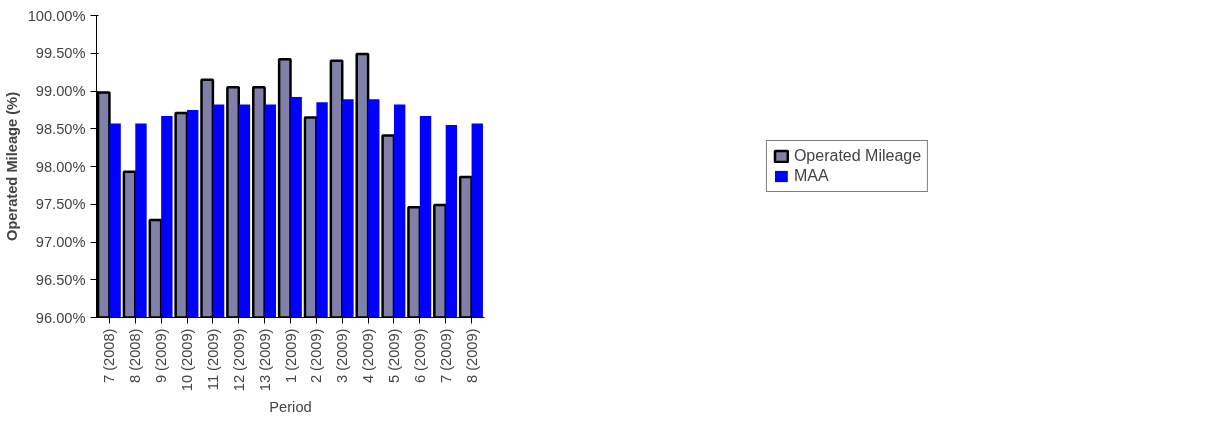 This screenshot has width=1218, height=423. I want to click on x-tick-label: 1 (2009), so click(290, 356).